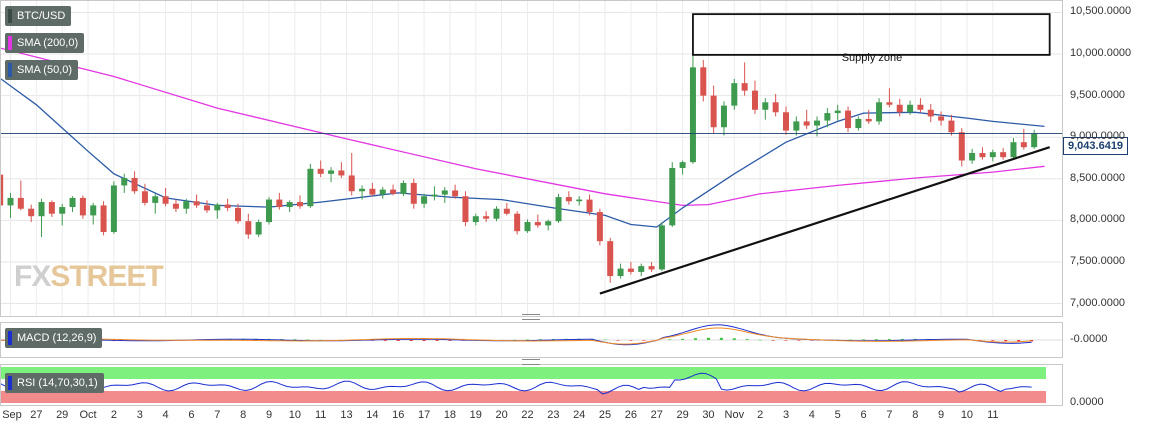 The height and width of the screenshot is (430, 1153). Describe the element at coordinates (54, 383) in the screenshot. I see `rsi-label: RSI (14,70,30,1)` at that location.